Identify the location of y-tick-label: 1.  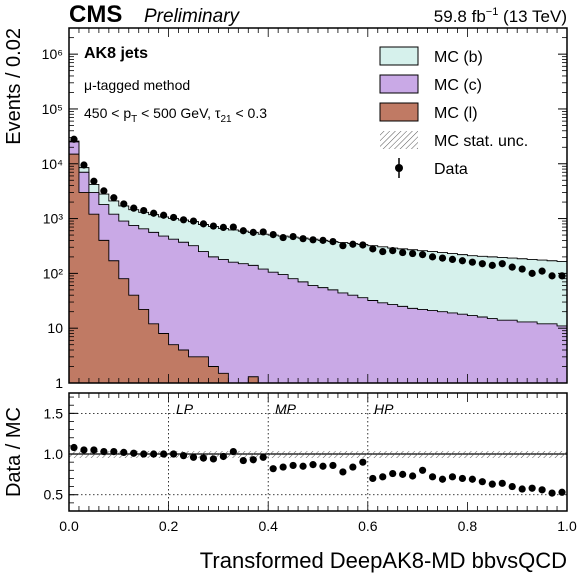
(59, 383).